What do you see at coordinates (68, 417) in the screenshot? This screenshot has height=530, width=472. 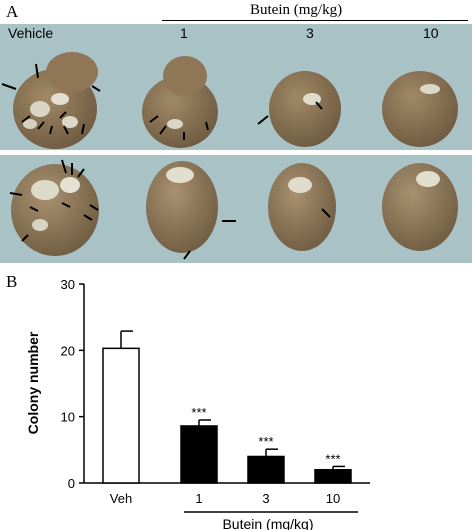 I see `y-tick-label-10: 10` at bounding box center [68, 417].